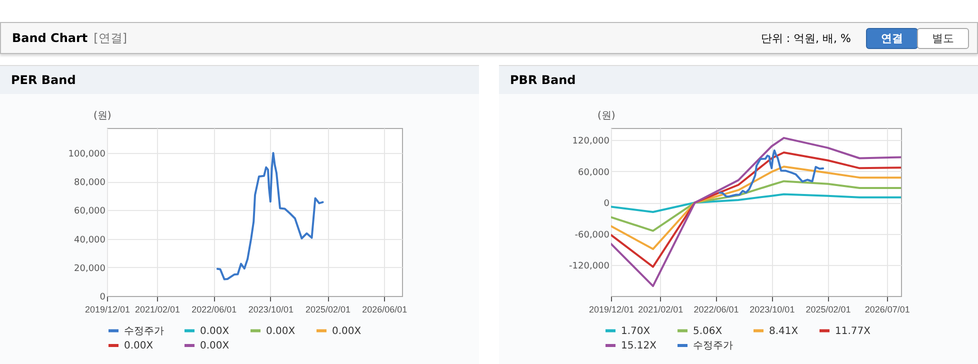 The image size is (978, 364). Describe the element at coordinates (707, 331) in the screenshot. I see `legend-label: 5.06X` at that location.